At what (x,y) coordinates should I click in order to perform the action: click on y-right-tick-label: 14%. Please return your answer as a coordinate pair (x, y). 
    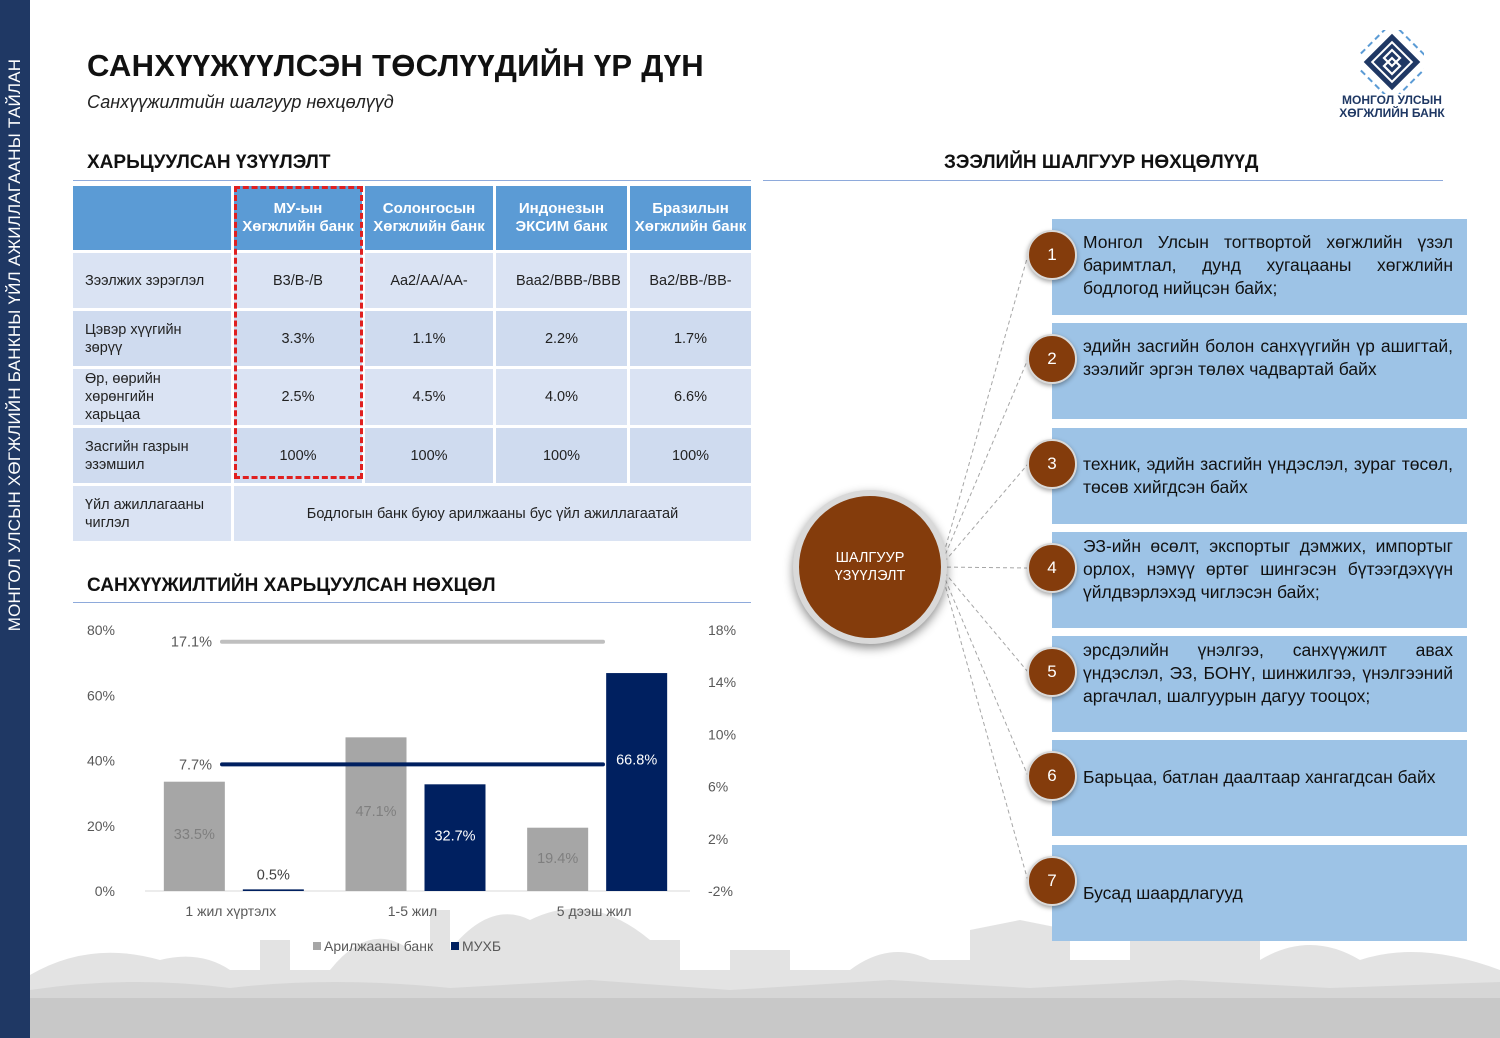
    Looking at the image, I should click on (722, 682).